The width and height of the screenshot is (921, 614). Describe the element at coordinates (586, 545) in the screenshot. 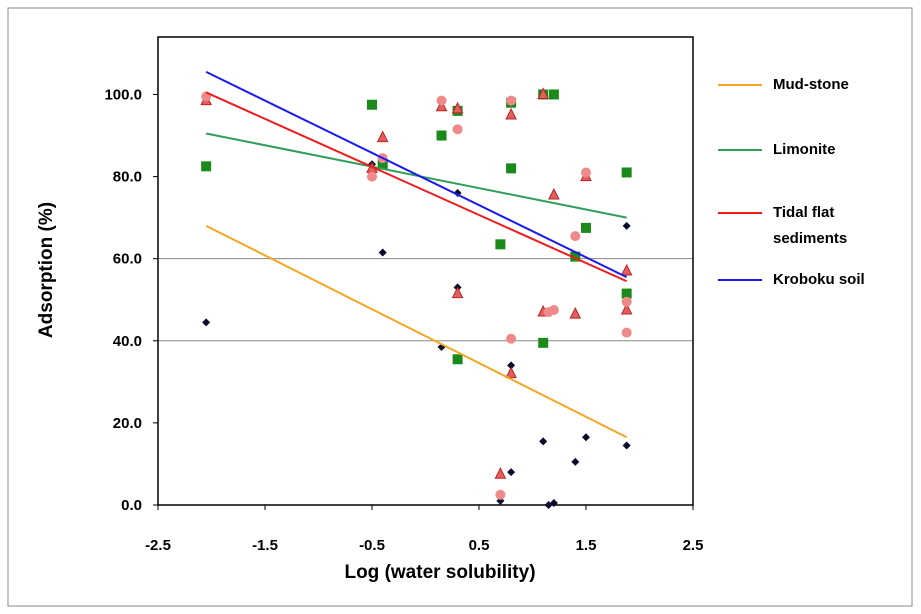

I see `x-tick-label: 1.5` at that location.